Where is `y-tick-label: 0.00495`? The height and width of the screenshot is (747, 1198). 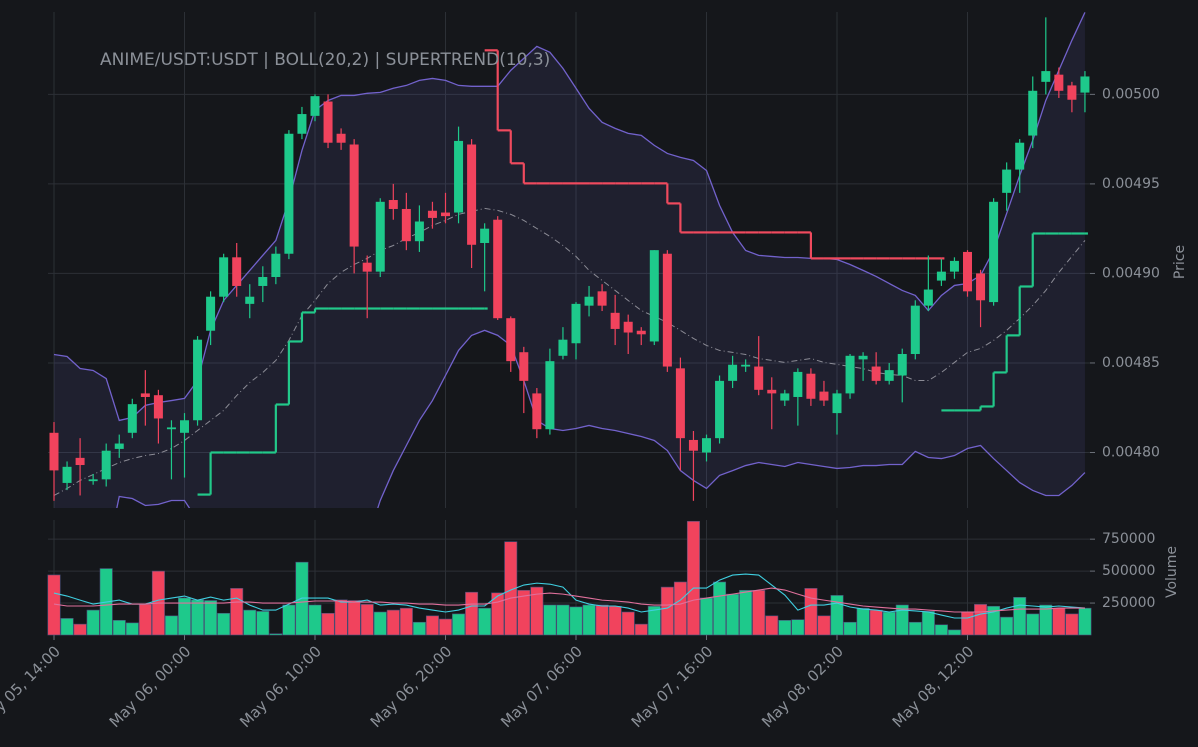 y-tick-label: 0.00495 is located at coordinates (1131, 184).